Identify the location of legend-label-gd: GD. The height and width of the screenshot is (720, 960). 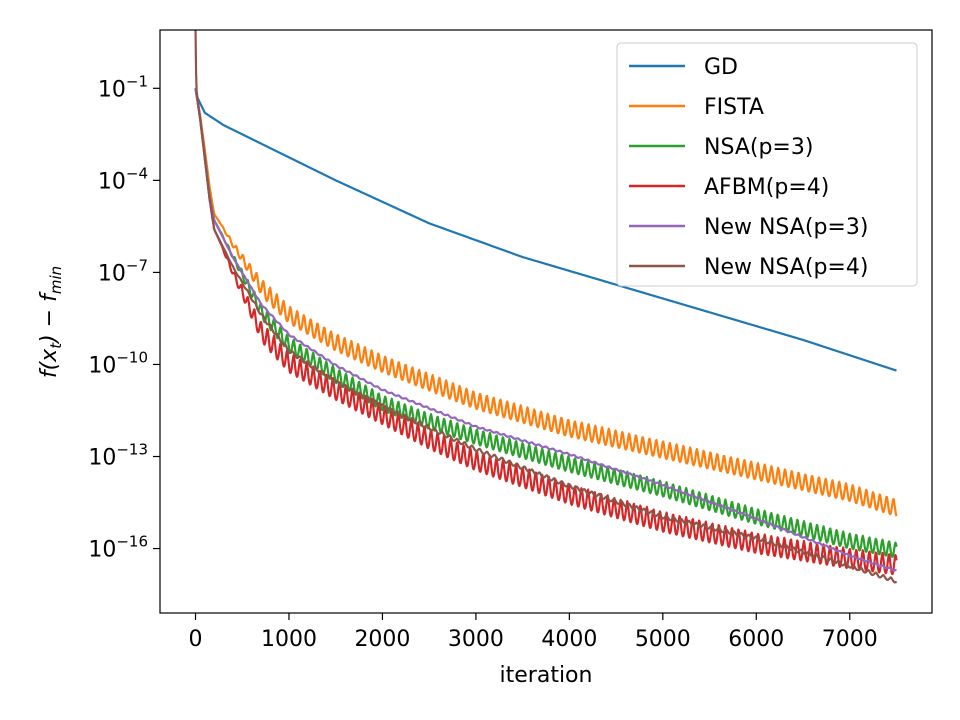
(721, 67).